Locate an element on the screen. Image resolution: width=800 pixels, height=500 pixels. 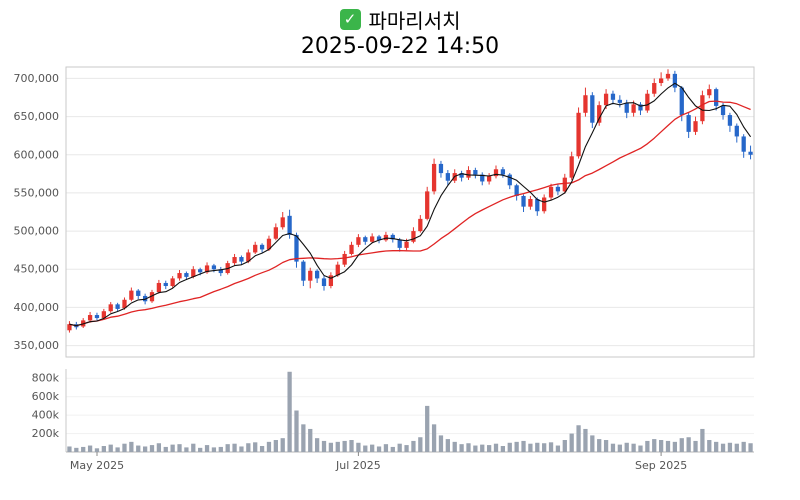
check-glyph: ✓ is located at coordinates (350, 18).